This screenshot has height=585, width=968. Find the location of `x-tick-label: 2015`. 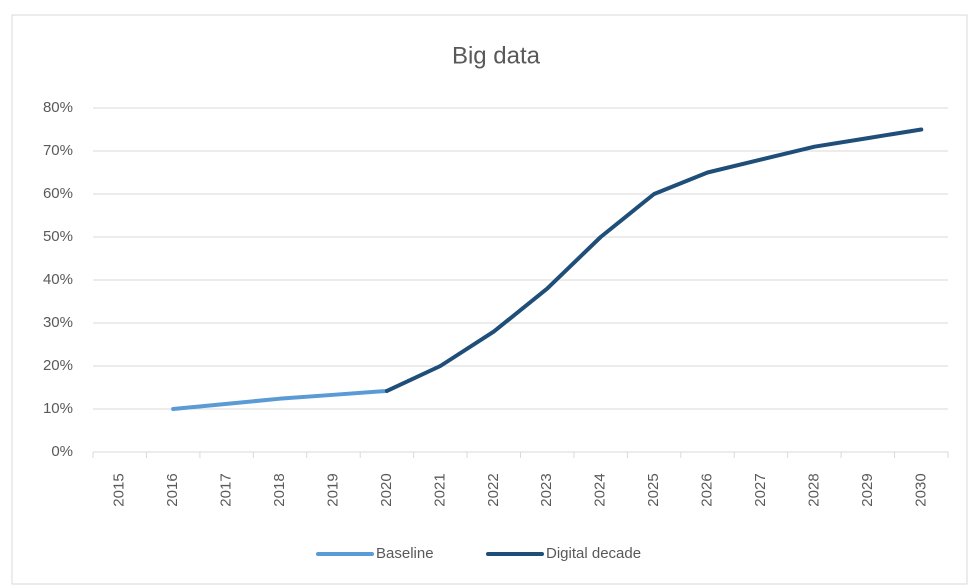

x-tick-label: 2015 is located at coordinates (119, 489).